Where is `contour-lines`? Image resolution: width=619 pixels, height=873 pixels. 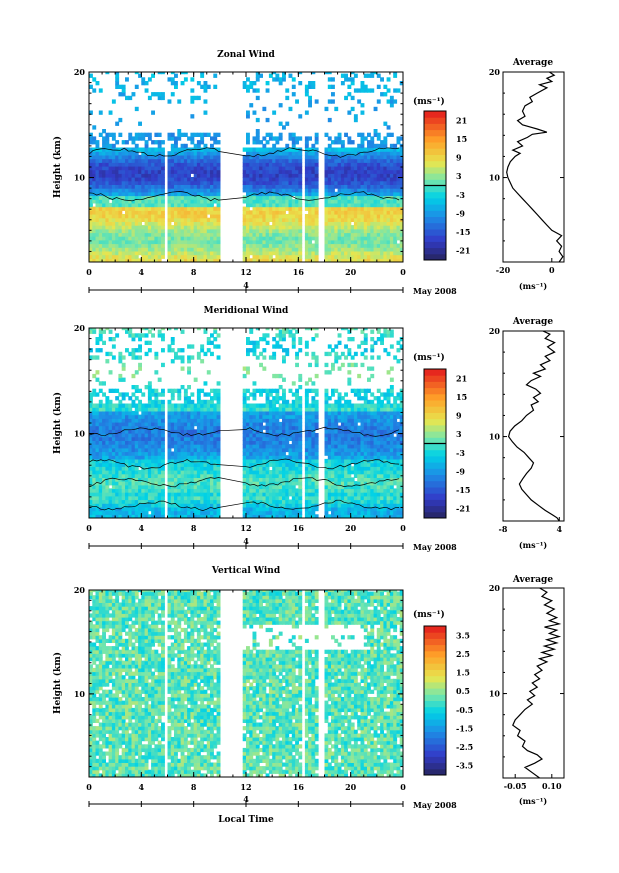
contour-lines is located at coordinates (244, 174).